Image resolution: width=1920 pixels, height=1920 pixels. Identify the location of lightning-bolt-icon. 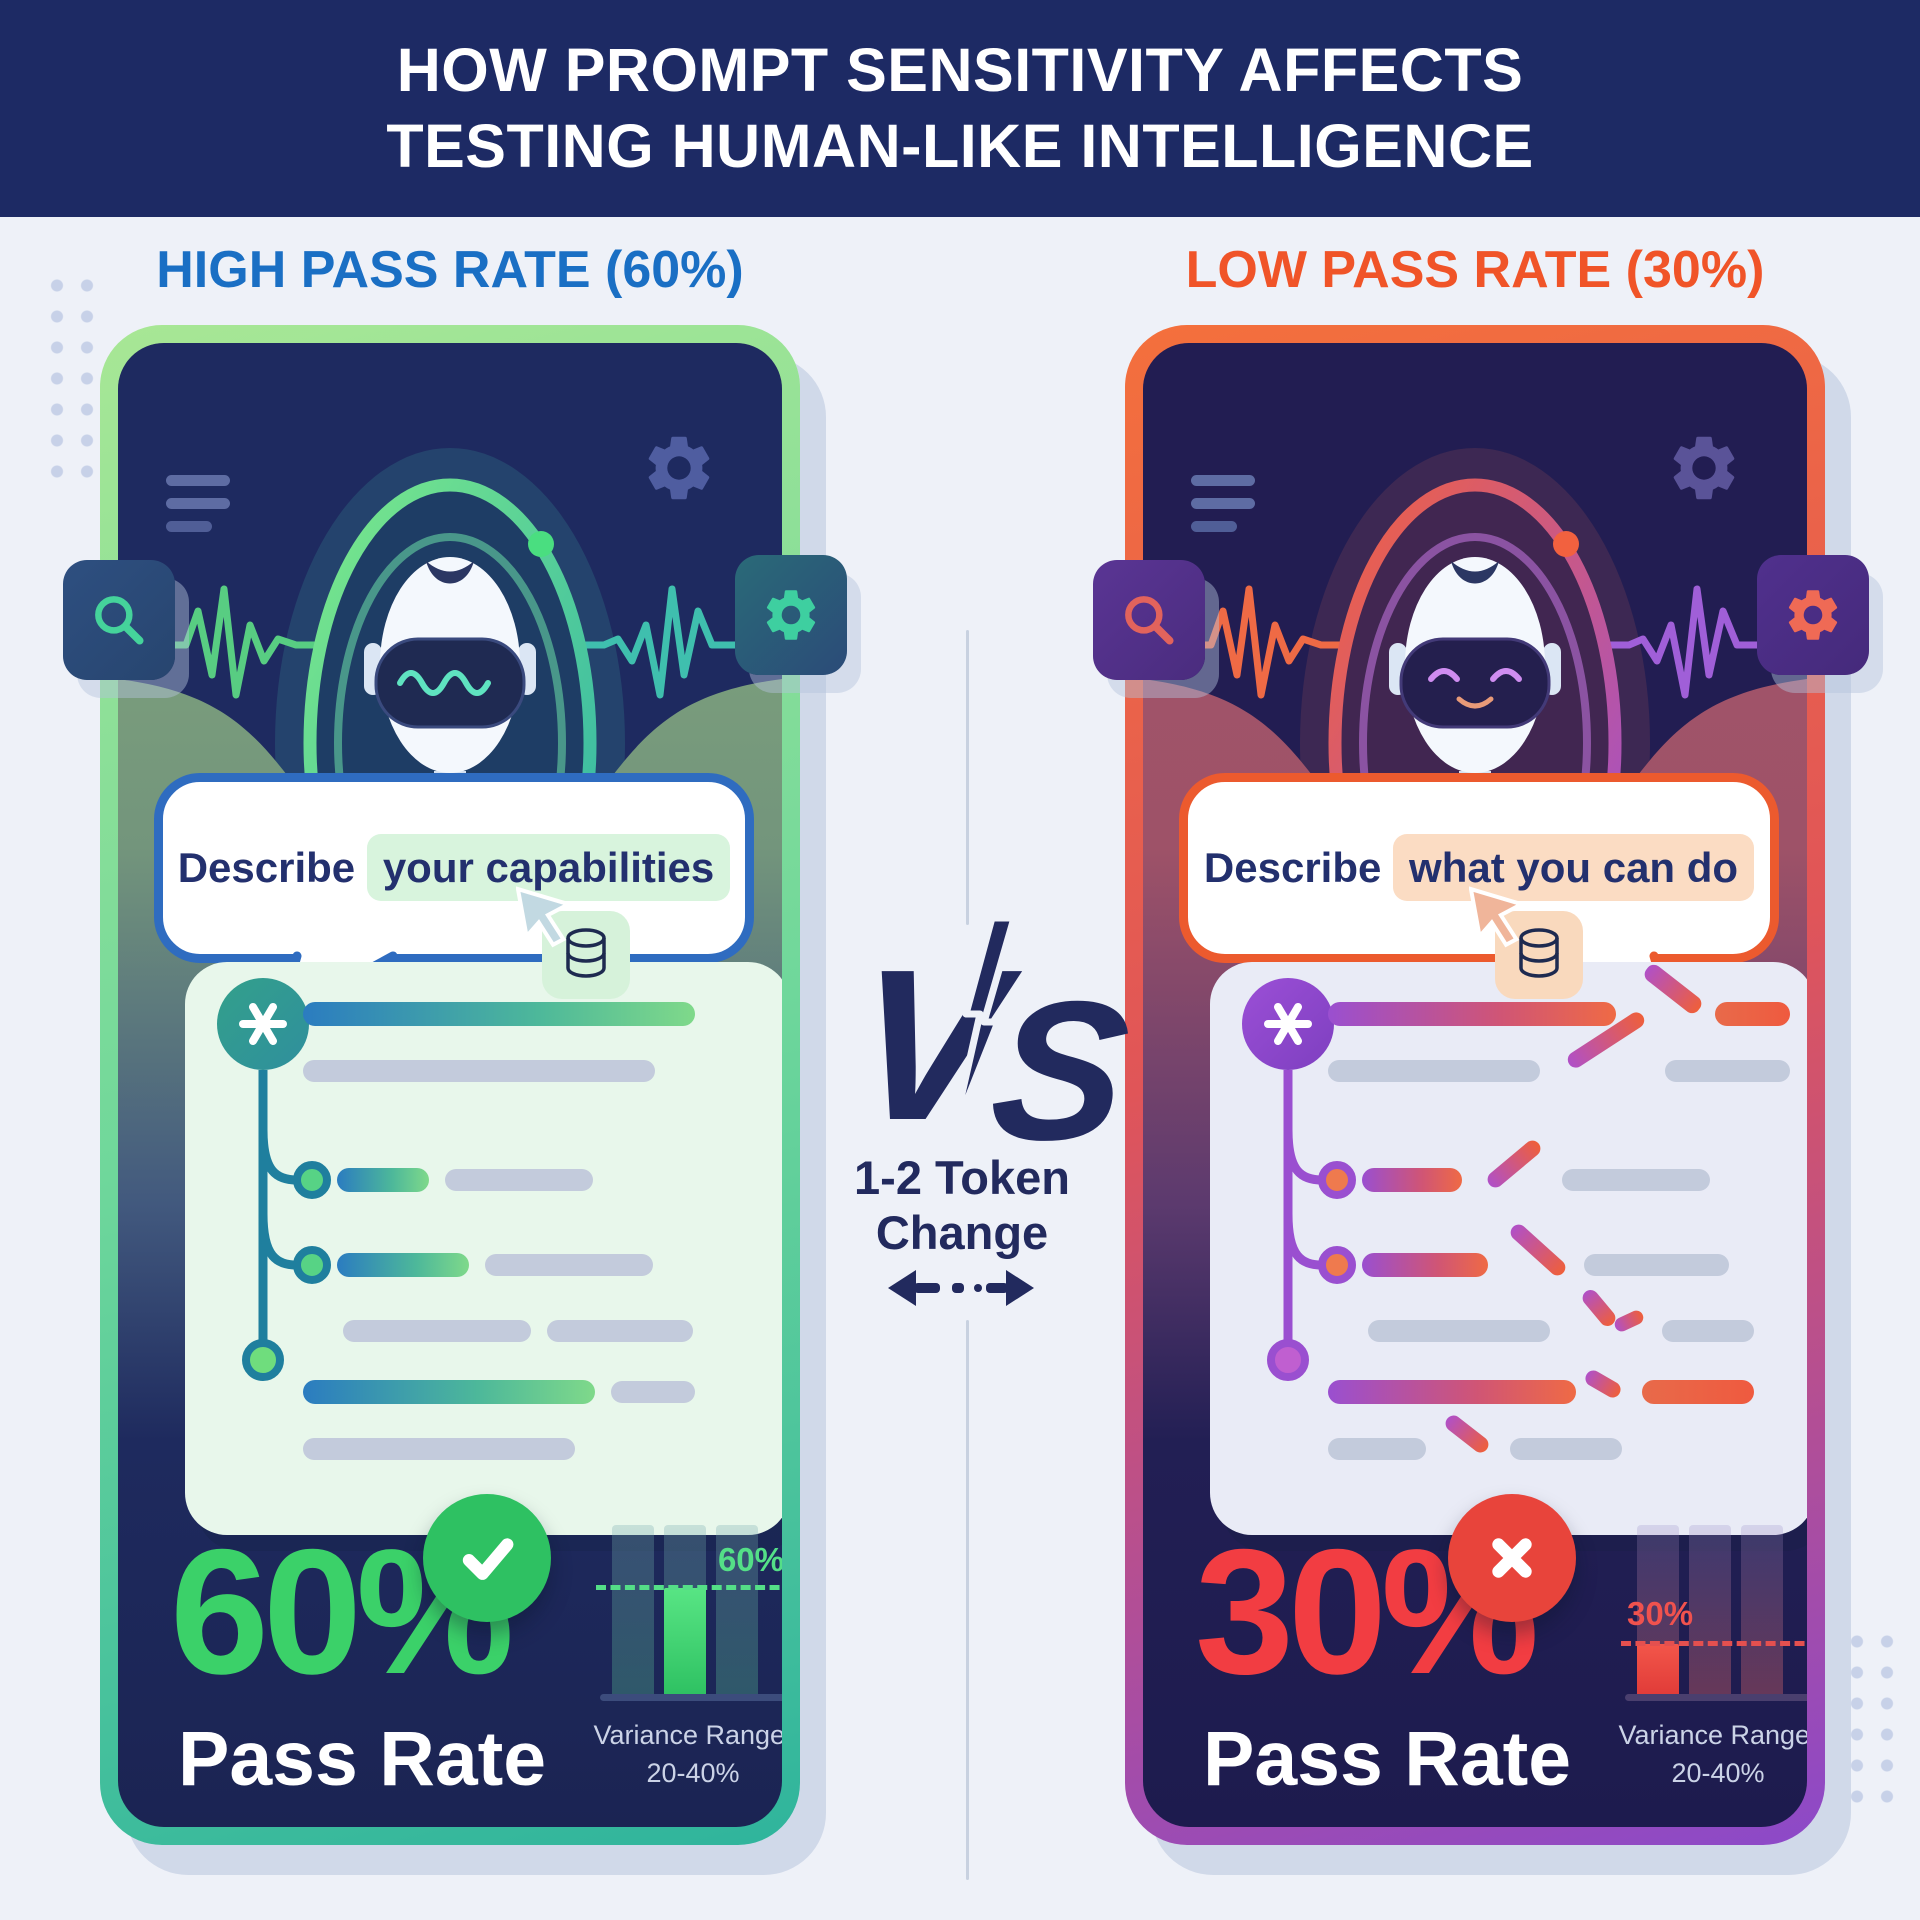
(983, 1030).